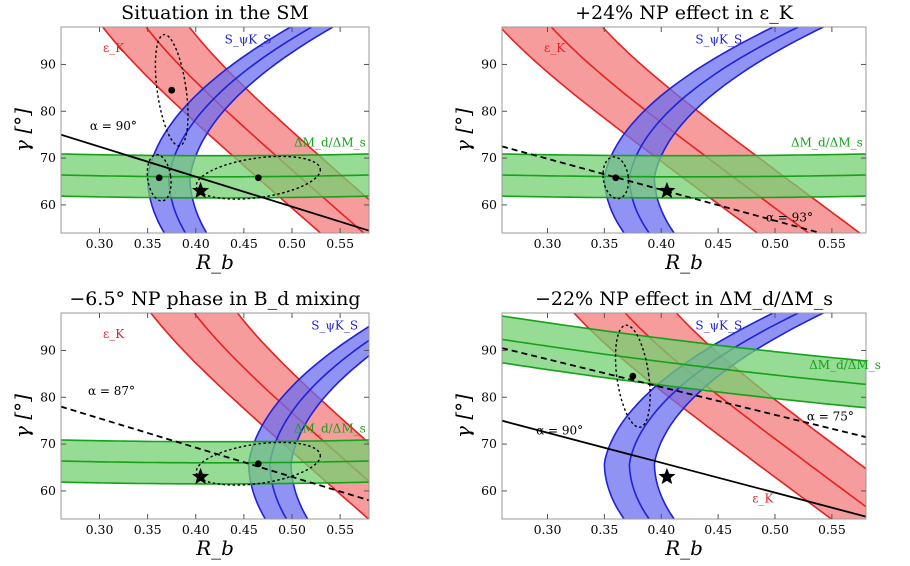 The height and width of the screenshot is (566, 910). I want to click on alpha-label: α = 93°, so click(789, 217).